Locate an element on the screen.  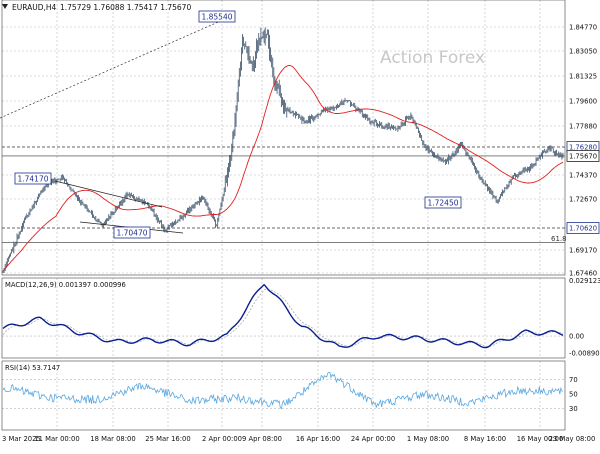
header-symbol: EURAUD,H4 is located at coordinates (34, 7).